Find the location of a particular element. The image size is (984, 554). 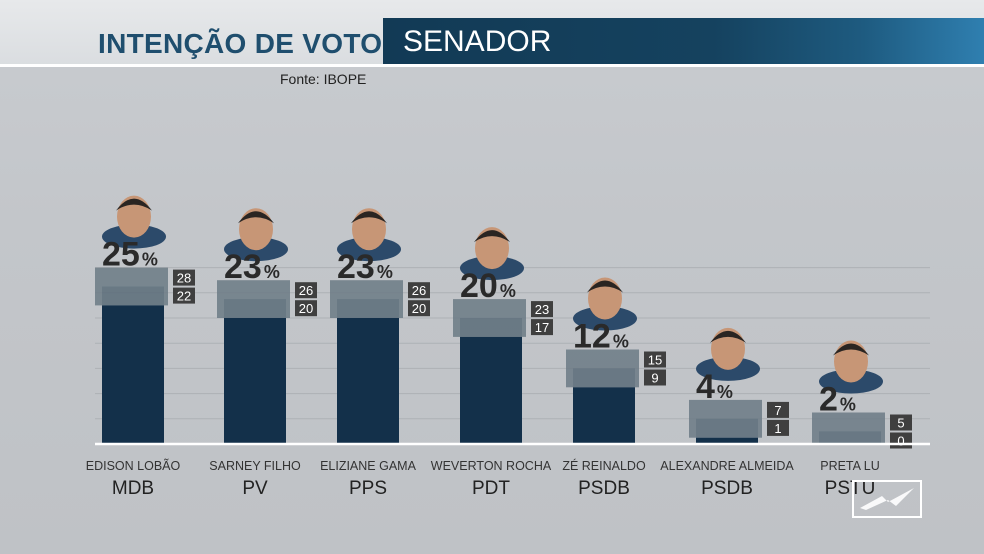

upper-bound-label: 15 is located at coordinates (655, 360).